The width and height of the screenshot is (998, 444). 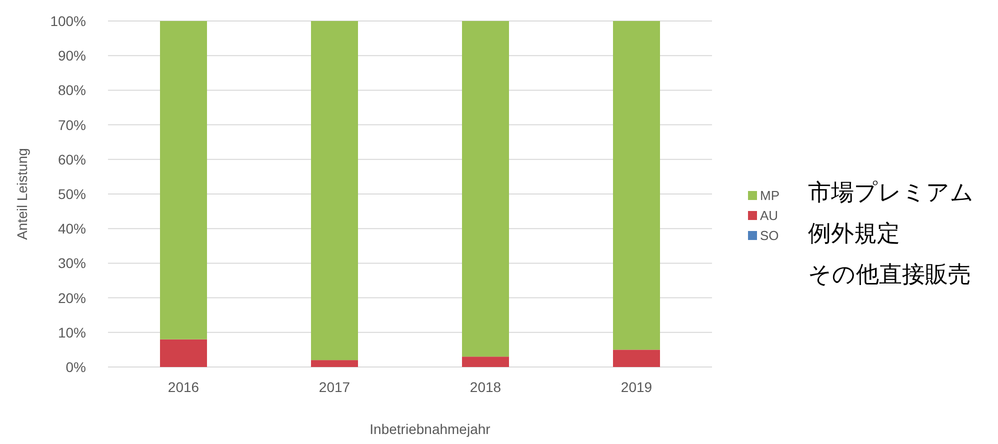 I want to click on legend-label: AU, so click(x=769, y=215).